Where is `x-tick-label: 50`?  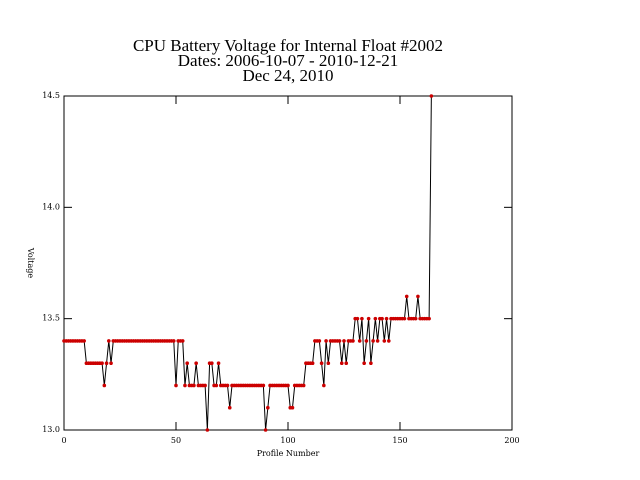
x-tick-label: 50 is located at coordinates (176, 440).